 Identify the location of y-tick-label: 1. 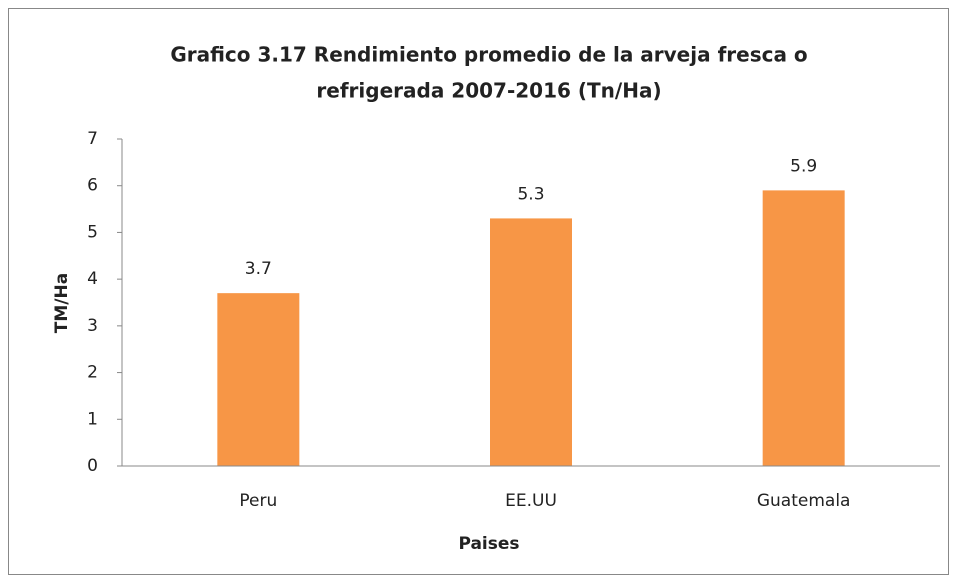
(92, 419).